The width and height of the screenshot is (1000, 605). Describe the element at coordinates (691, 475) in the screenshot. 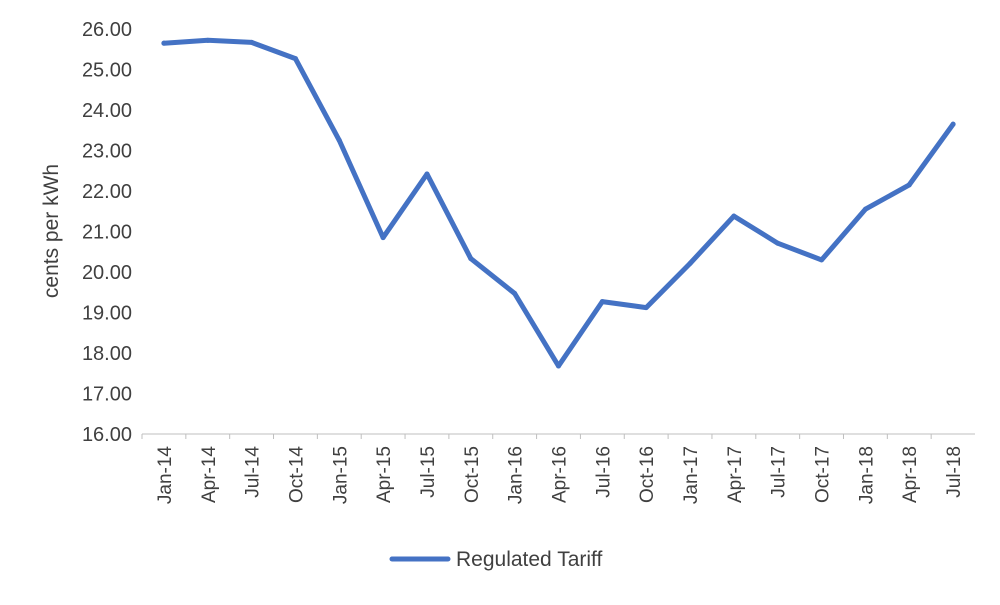

I see `x-tick-label: Jan-17` at that location.